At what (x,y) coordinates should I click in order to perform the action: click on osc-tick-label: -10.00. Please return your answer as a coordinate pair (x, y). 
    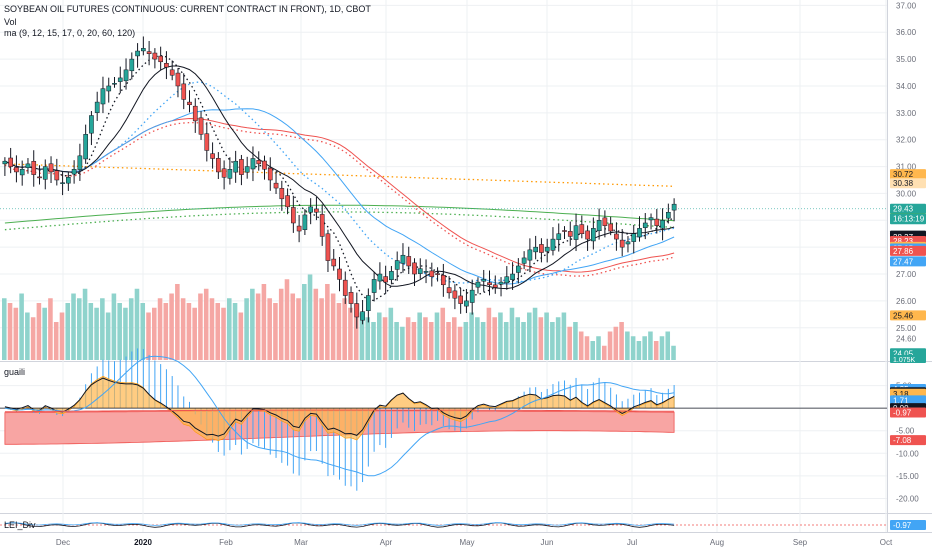
    Looking at the image, I should click on (907, 453).